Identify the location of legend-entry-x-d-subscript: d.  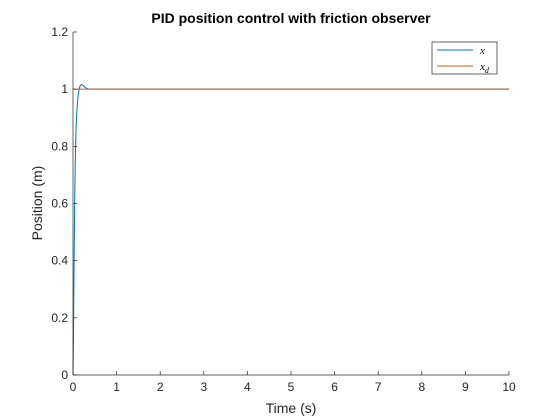
(487, 70).